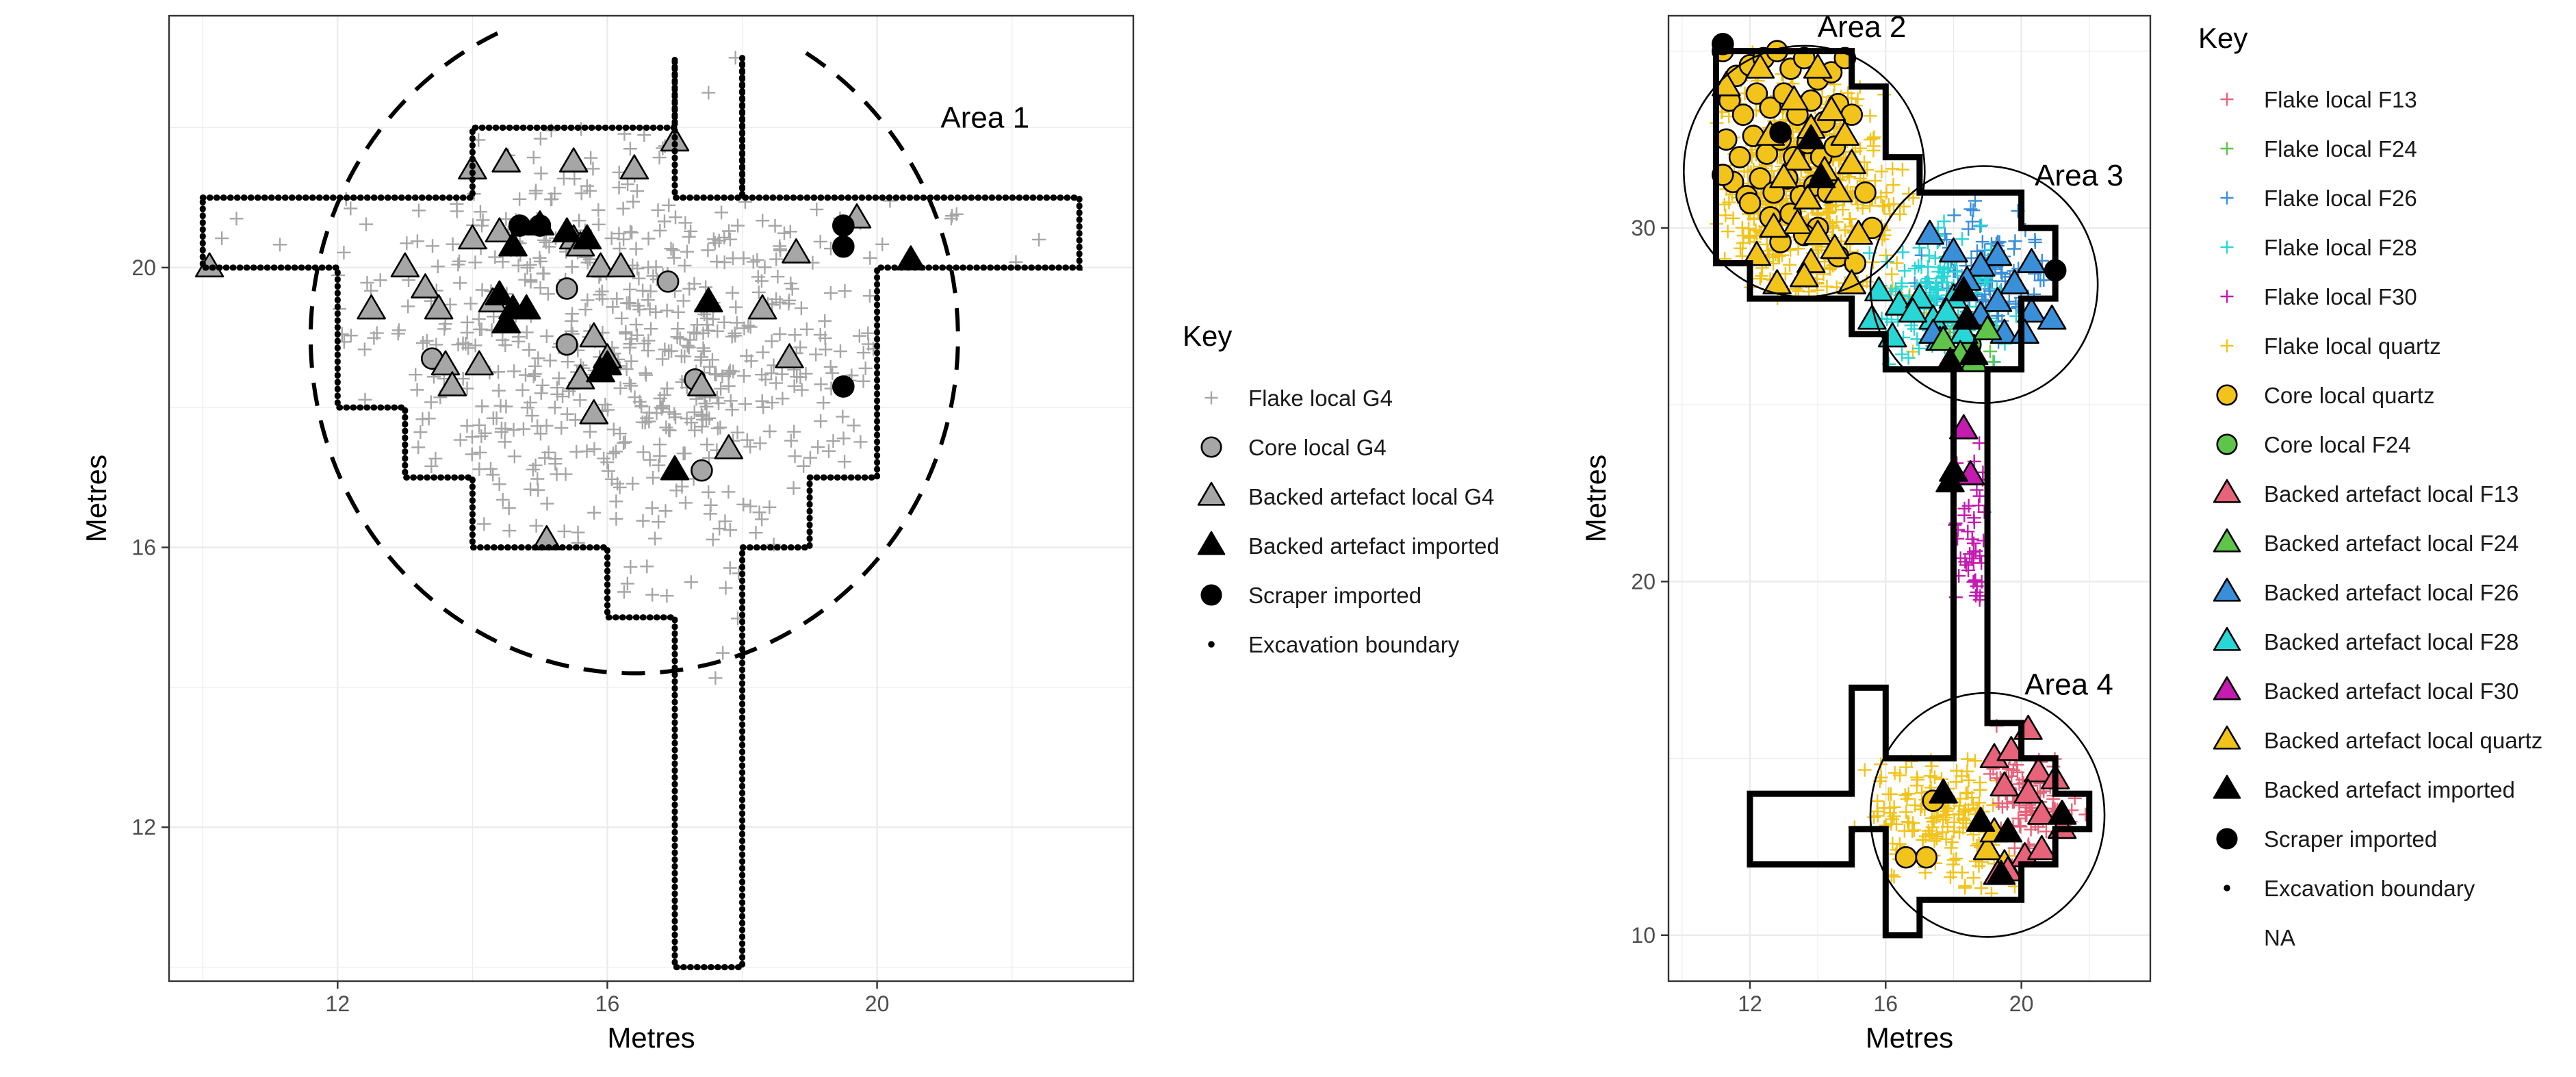  I want to click on legend-key-circle, so click(2227, 395).